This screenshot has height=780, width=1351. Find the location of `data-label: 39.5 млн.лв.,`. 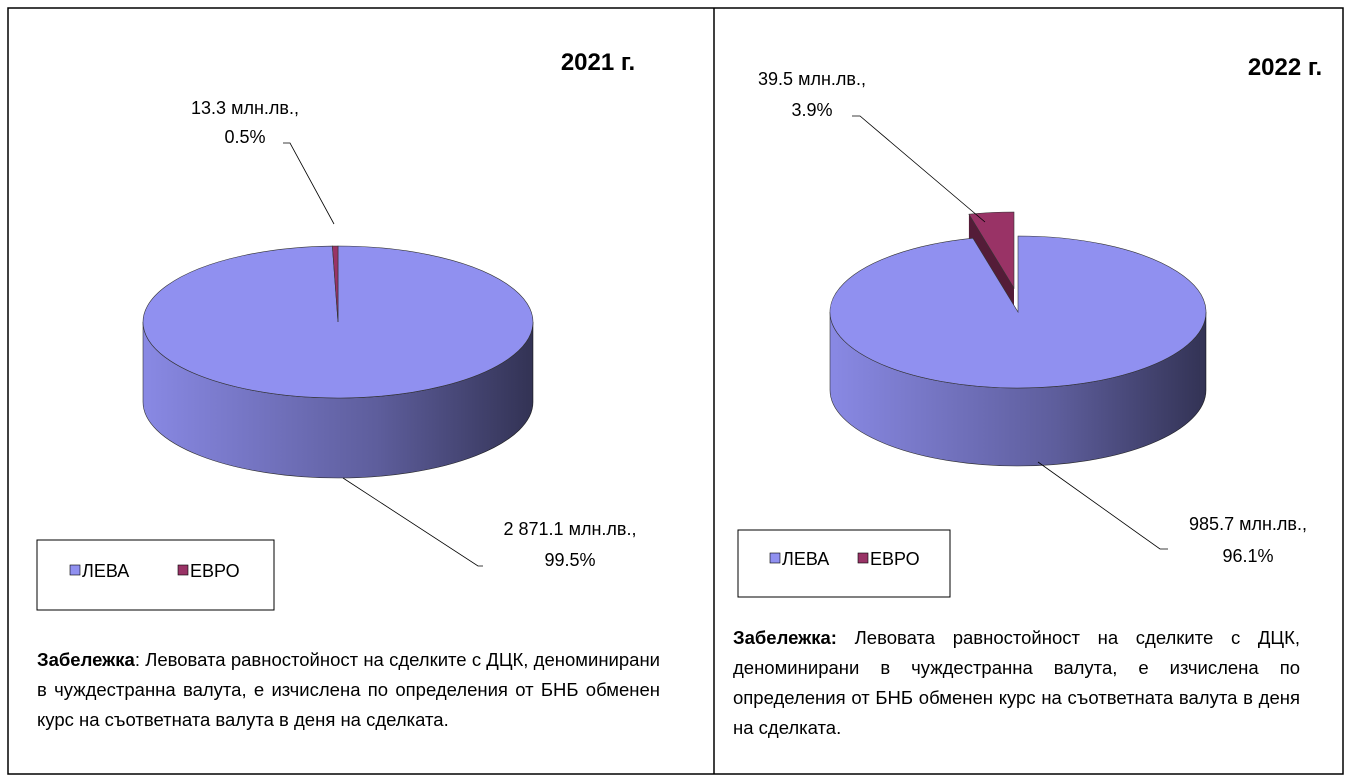

data-label: 39.5 млн.лв., is located at coordinates (812, 79).